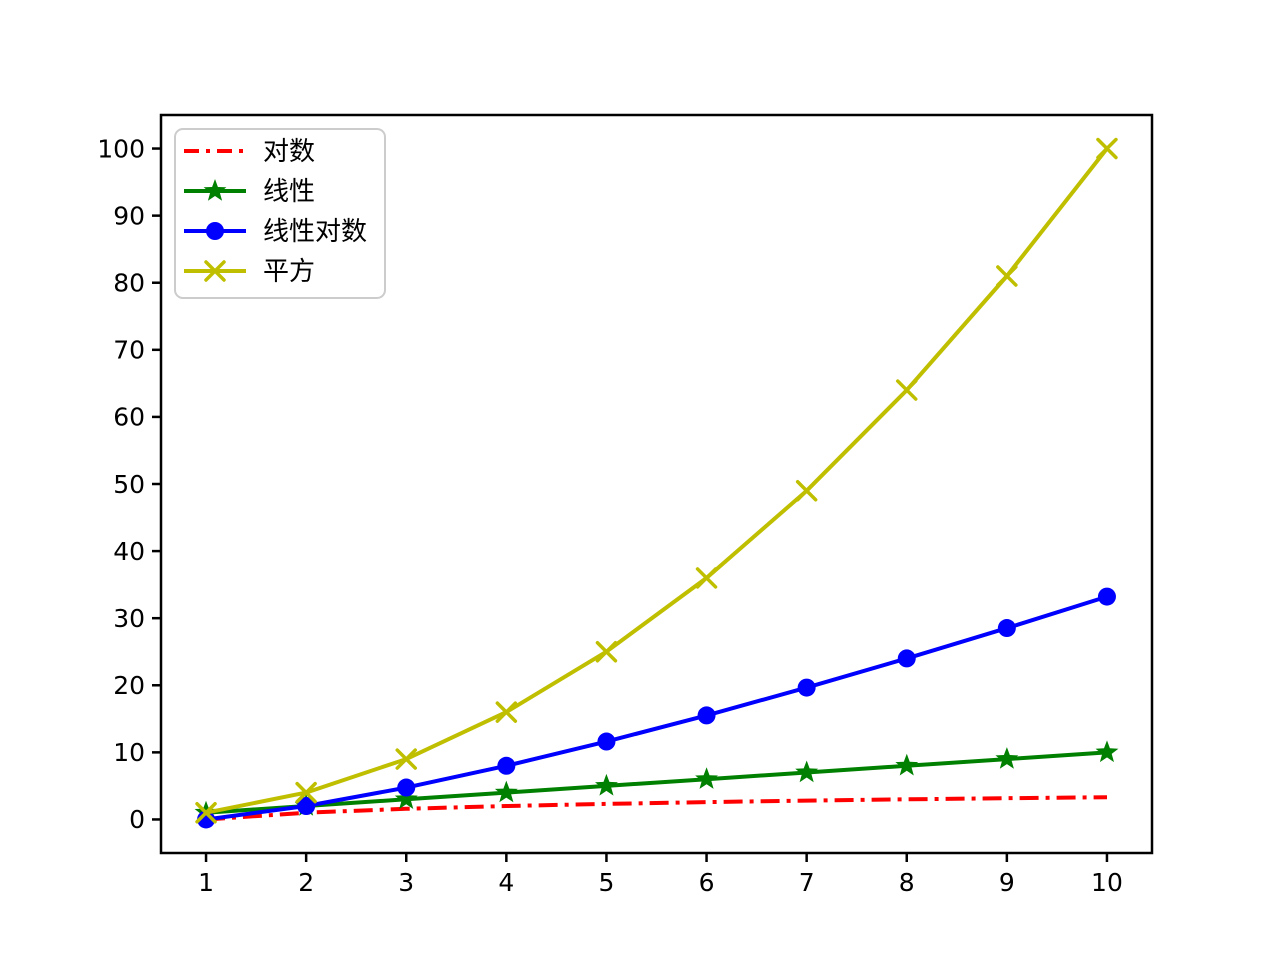  What do you see at coordinates (215, 231) in the screenshot?
I see `legend-marker-linearlog` at bounding box center [215, 231].